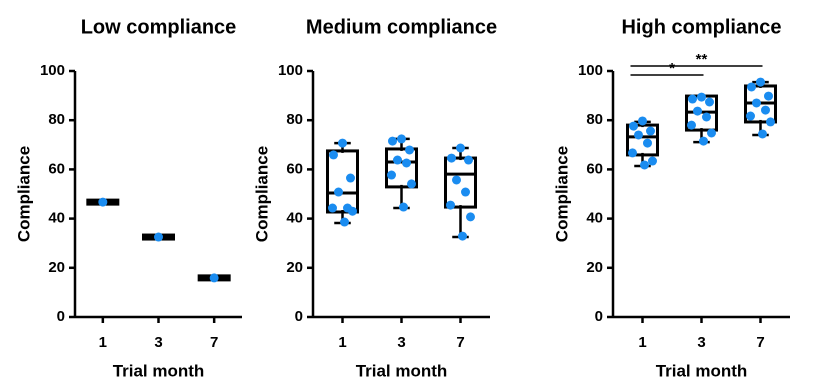  What do you see at coordinates (702, 59) in the screenshot?
I see `significance-label: **` at bounding box center [702, 59].